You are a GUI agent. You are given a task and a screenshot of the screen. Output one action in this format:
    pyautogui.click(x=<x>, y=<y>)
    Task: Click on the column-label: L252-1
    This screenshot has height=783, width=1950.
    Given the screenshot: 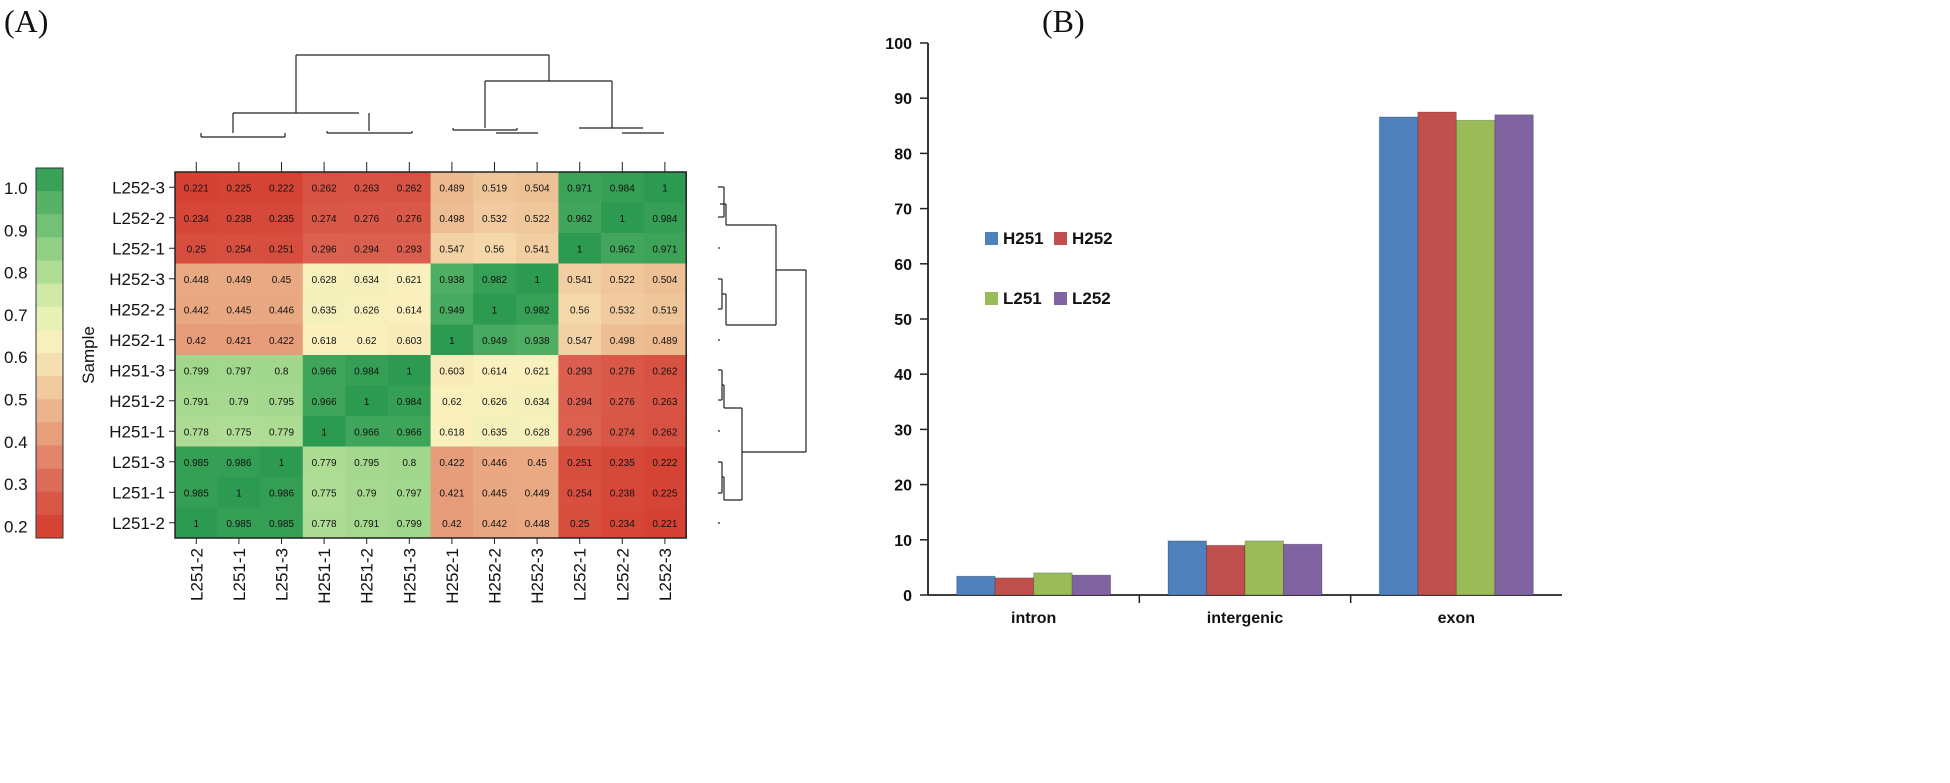 What is the action you would take?
    pyautogui.click(x=580, y=574)
    